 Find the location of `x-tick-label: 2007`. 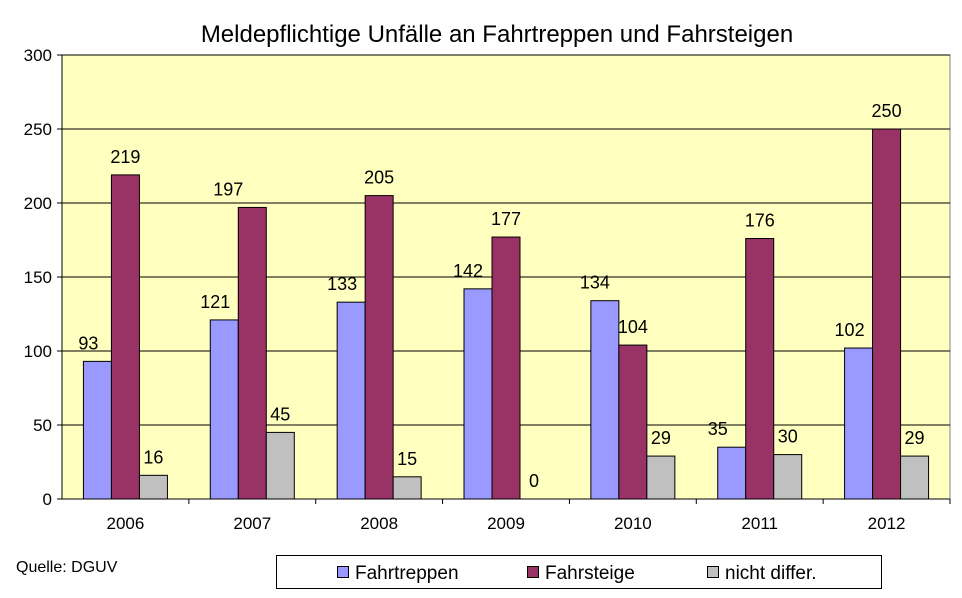

x-tick-label: 2007 is located at coordinates (252, 523).